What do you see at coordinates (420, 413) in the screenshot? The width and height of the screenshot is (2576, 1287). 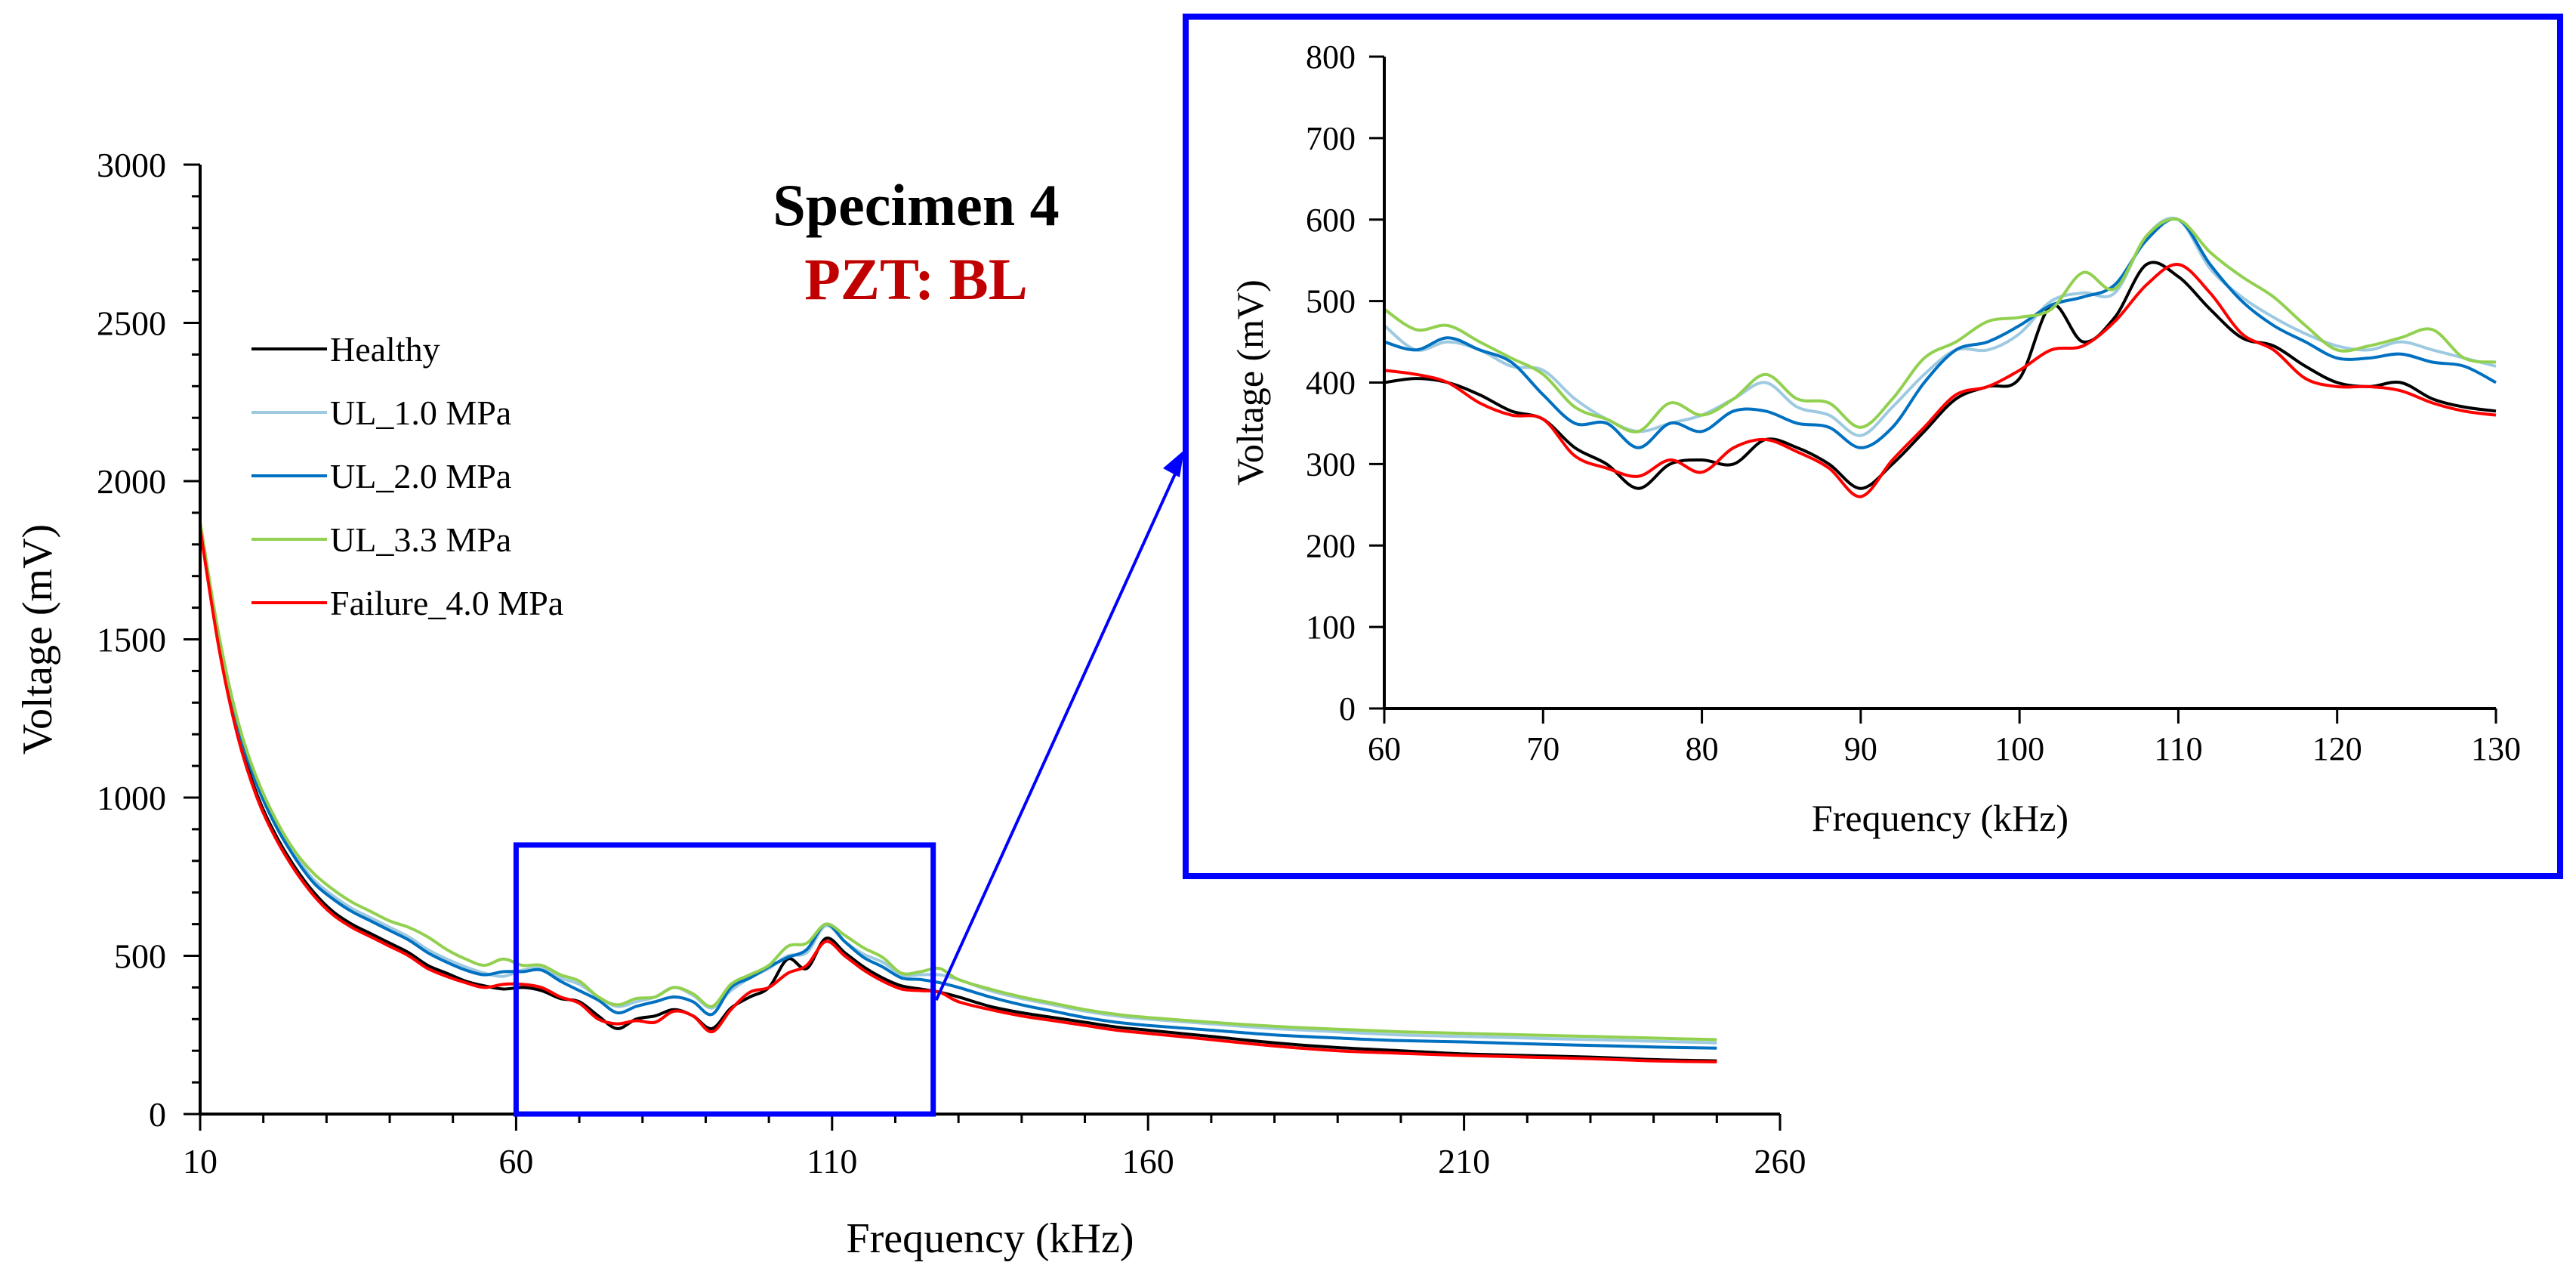 I see `legend-label-1: UL_1.0 MPa` at bounding box center [420, 413].